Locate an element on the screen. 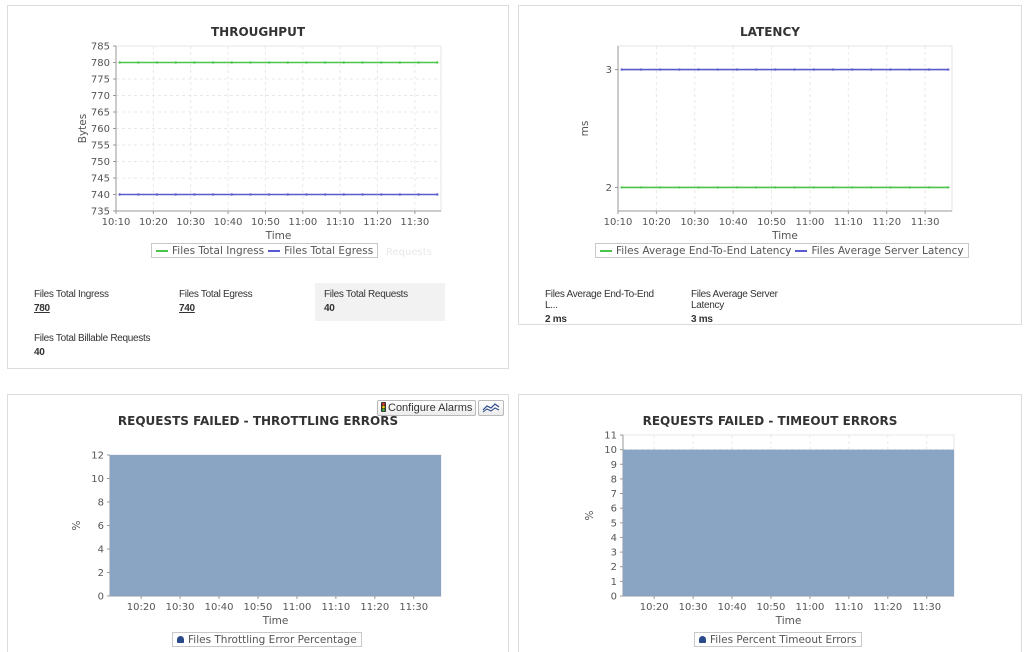 The image size is (1024, 652). x-tick-label: 11:00 is located at coordinates (810, 222).